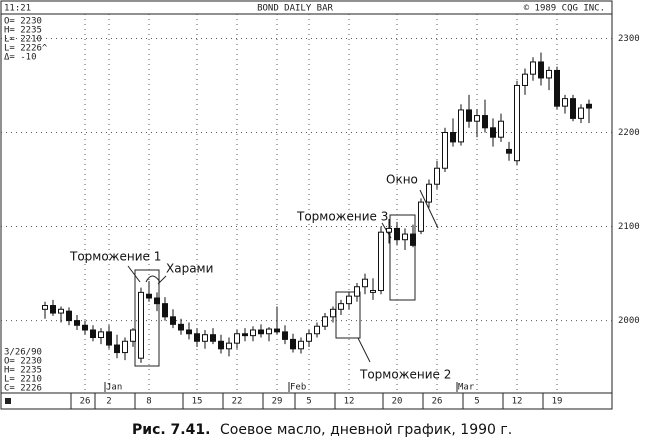 The width and height of the screenshot is (650, 439). What do you see at coordinates (397, 402) in the screenshot?
I see `x-tick-label: 20` at bounding box center [397, 402].